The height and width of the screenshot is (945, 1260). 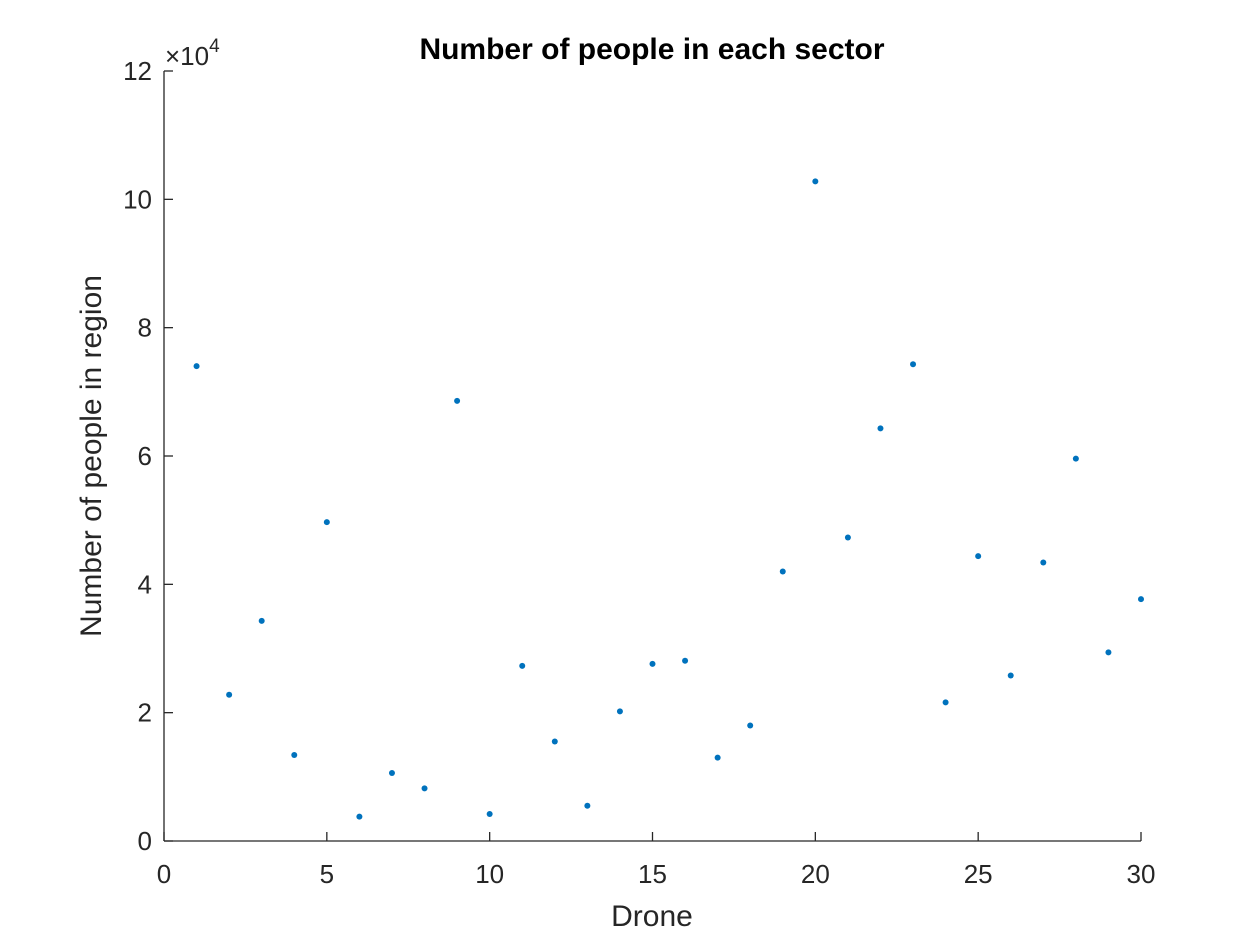 What do you see at coordinates (145, 584) in the screenshot?
I see `y-tick-label: 4` at bounding box center [145, 584].